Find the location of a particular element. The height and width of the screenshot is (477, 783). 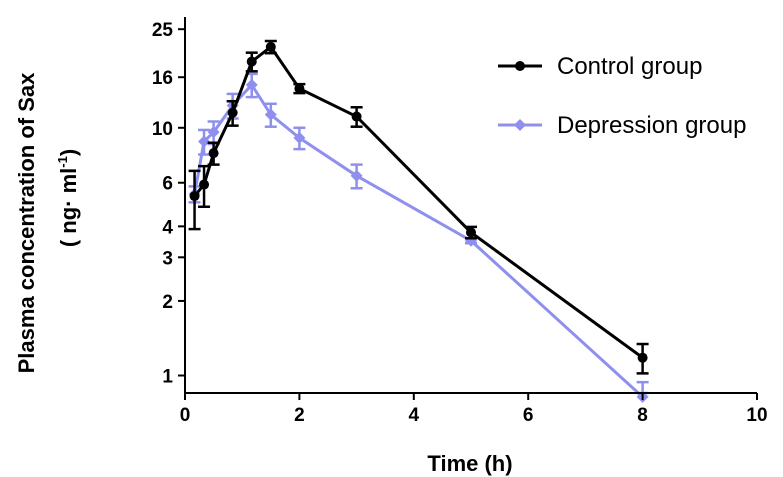

y-tick-label: 1 is located at coordinates (167, 377).